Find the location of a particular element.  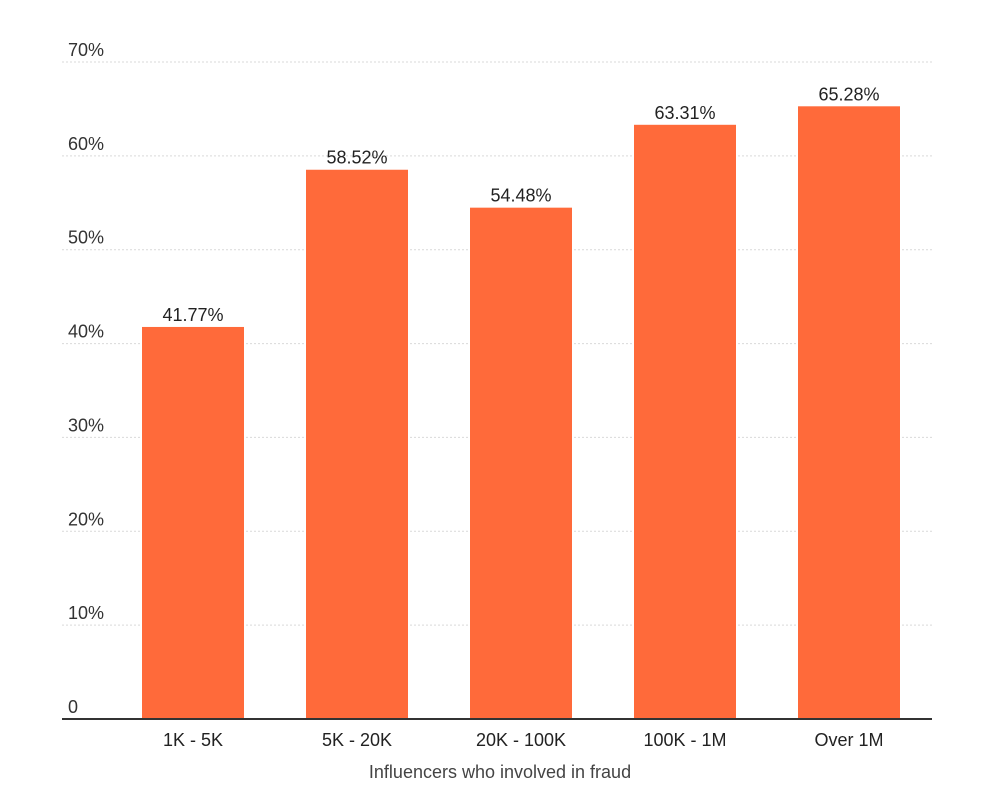

data-label: 58.52% is located at coordinates (356, 158).